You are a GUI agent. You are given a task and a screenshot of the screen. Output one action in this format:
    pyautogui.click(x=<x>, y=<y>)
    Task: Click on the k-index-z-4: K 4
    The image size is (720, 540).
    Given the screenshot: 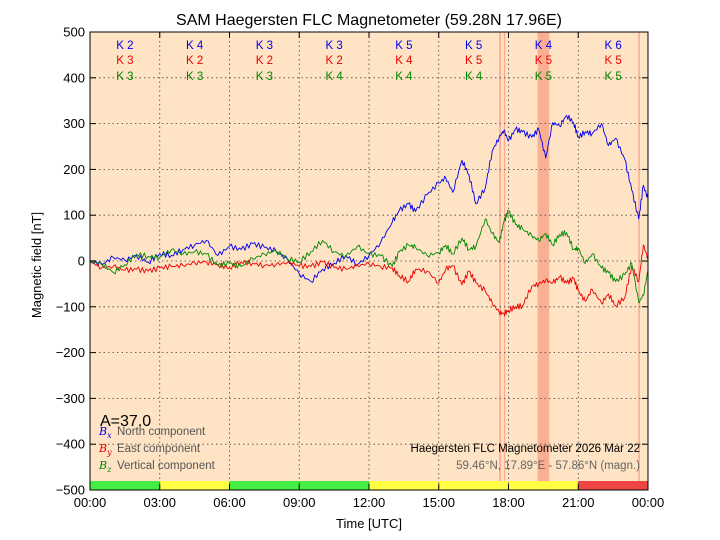 What is the action you would take?
    pyautogui.click(x=404, y=77)
    